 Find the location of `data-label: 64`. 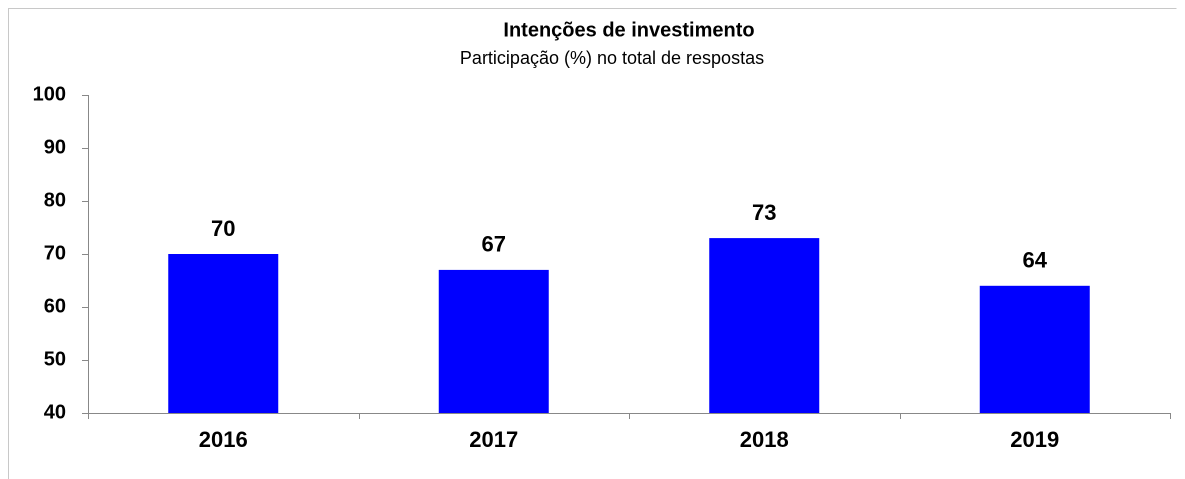

data-label: 64 is located at coordinates (1035, 260).